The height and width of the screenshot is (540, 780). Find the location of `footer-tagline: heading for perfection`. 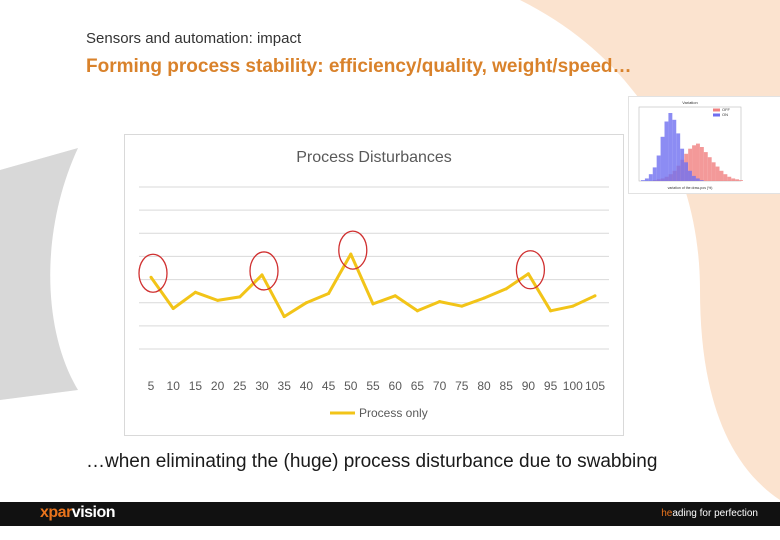

footer-tagline: heading for perfection is located at coordinates (709, 513).